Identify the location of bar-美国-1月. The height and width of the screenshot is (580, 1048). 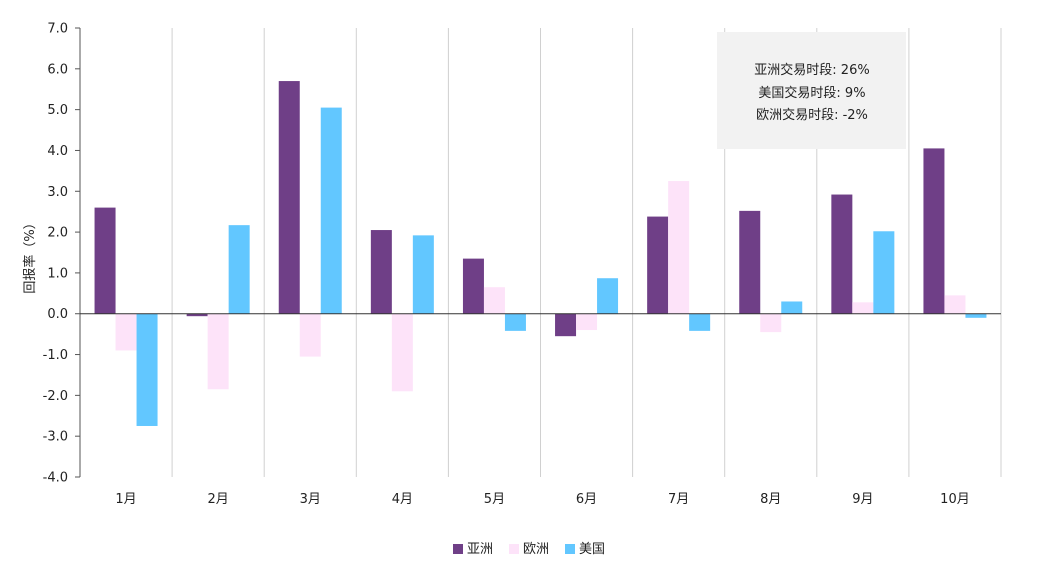
(147, 369).